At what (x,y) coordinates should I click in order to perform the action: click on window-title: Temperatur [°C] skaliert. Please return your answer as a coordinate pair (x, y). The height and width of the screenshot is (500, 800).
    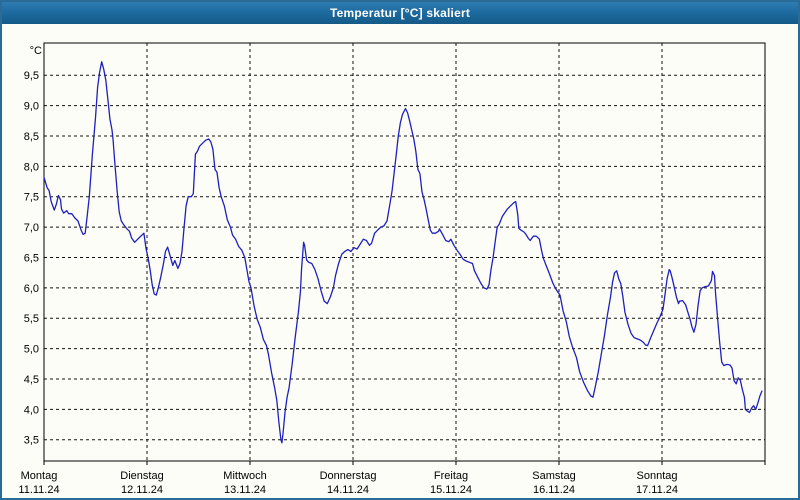
    Looking at the image, I should click on (400, 13).